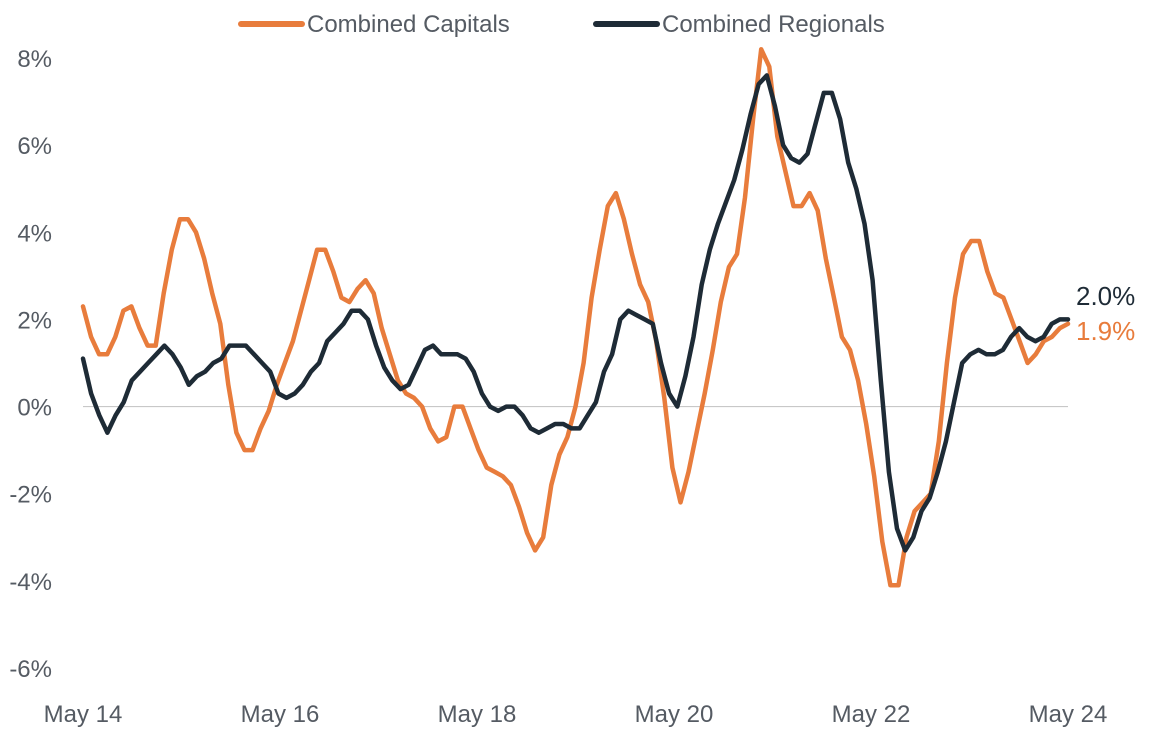 This screenshot has height=735, width=1150. I want to click on x-tick-label: May 14, so click(83, 714).